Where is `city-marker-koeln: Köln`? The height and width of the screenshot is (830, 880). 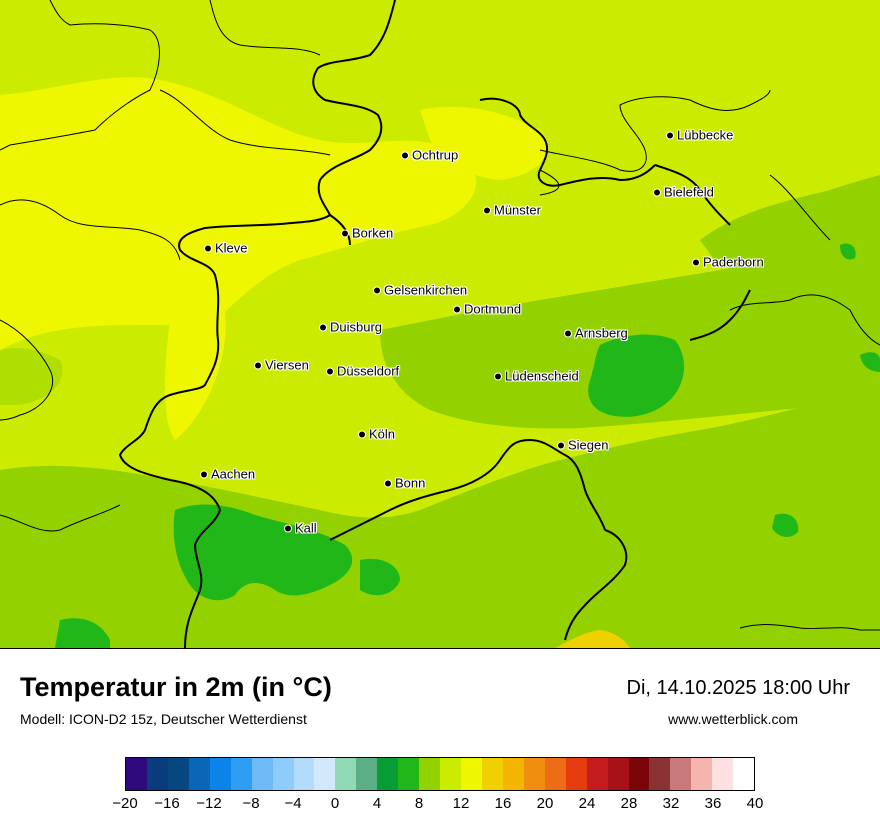
city-marker-koeln: Köln is located at coordinates (377, 434).